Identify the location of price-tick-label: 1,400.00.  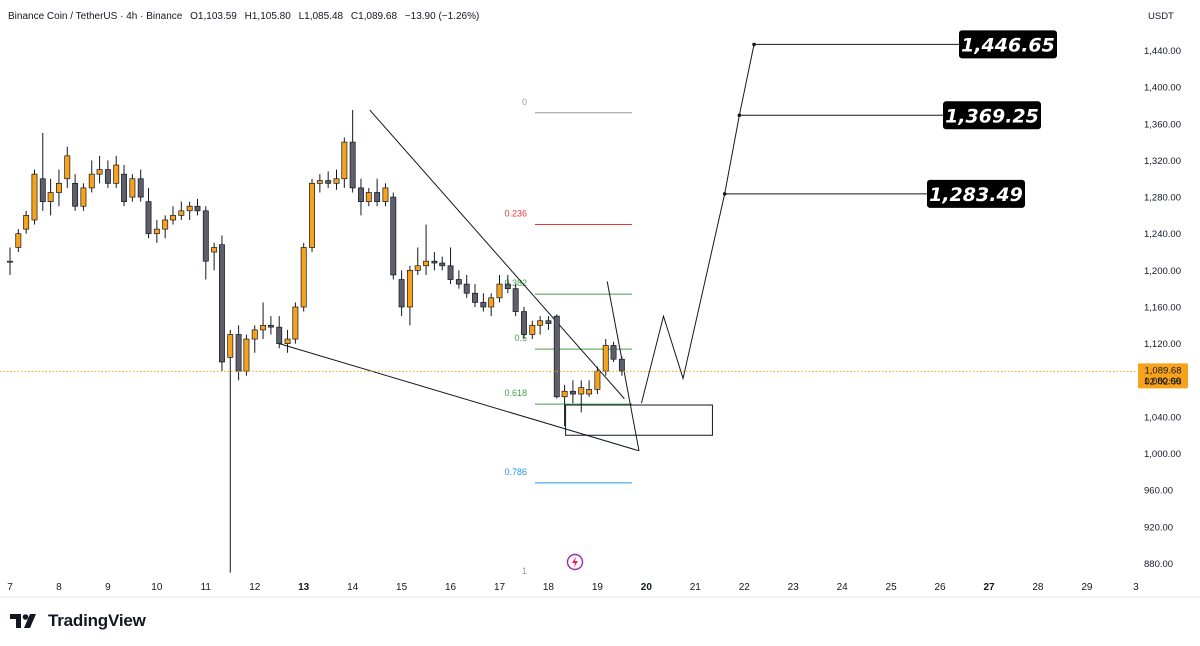
(1162, 88).